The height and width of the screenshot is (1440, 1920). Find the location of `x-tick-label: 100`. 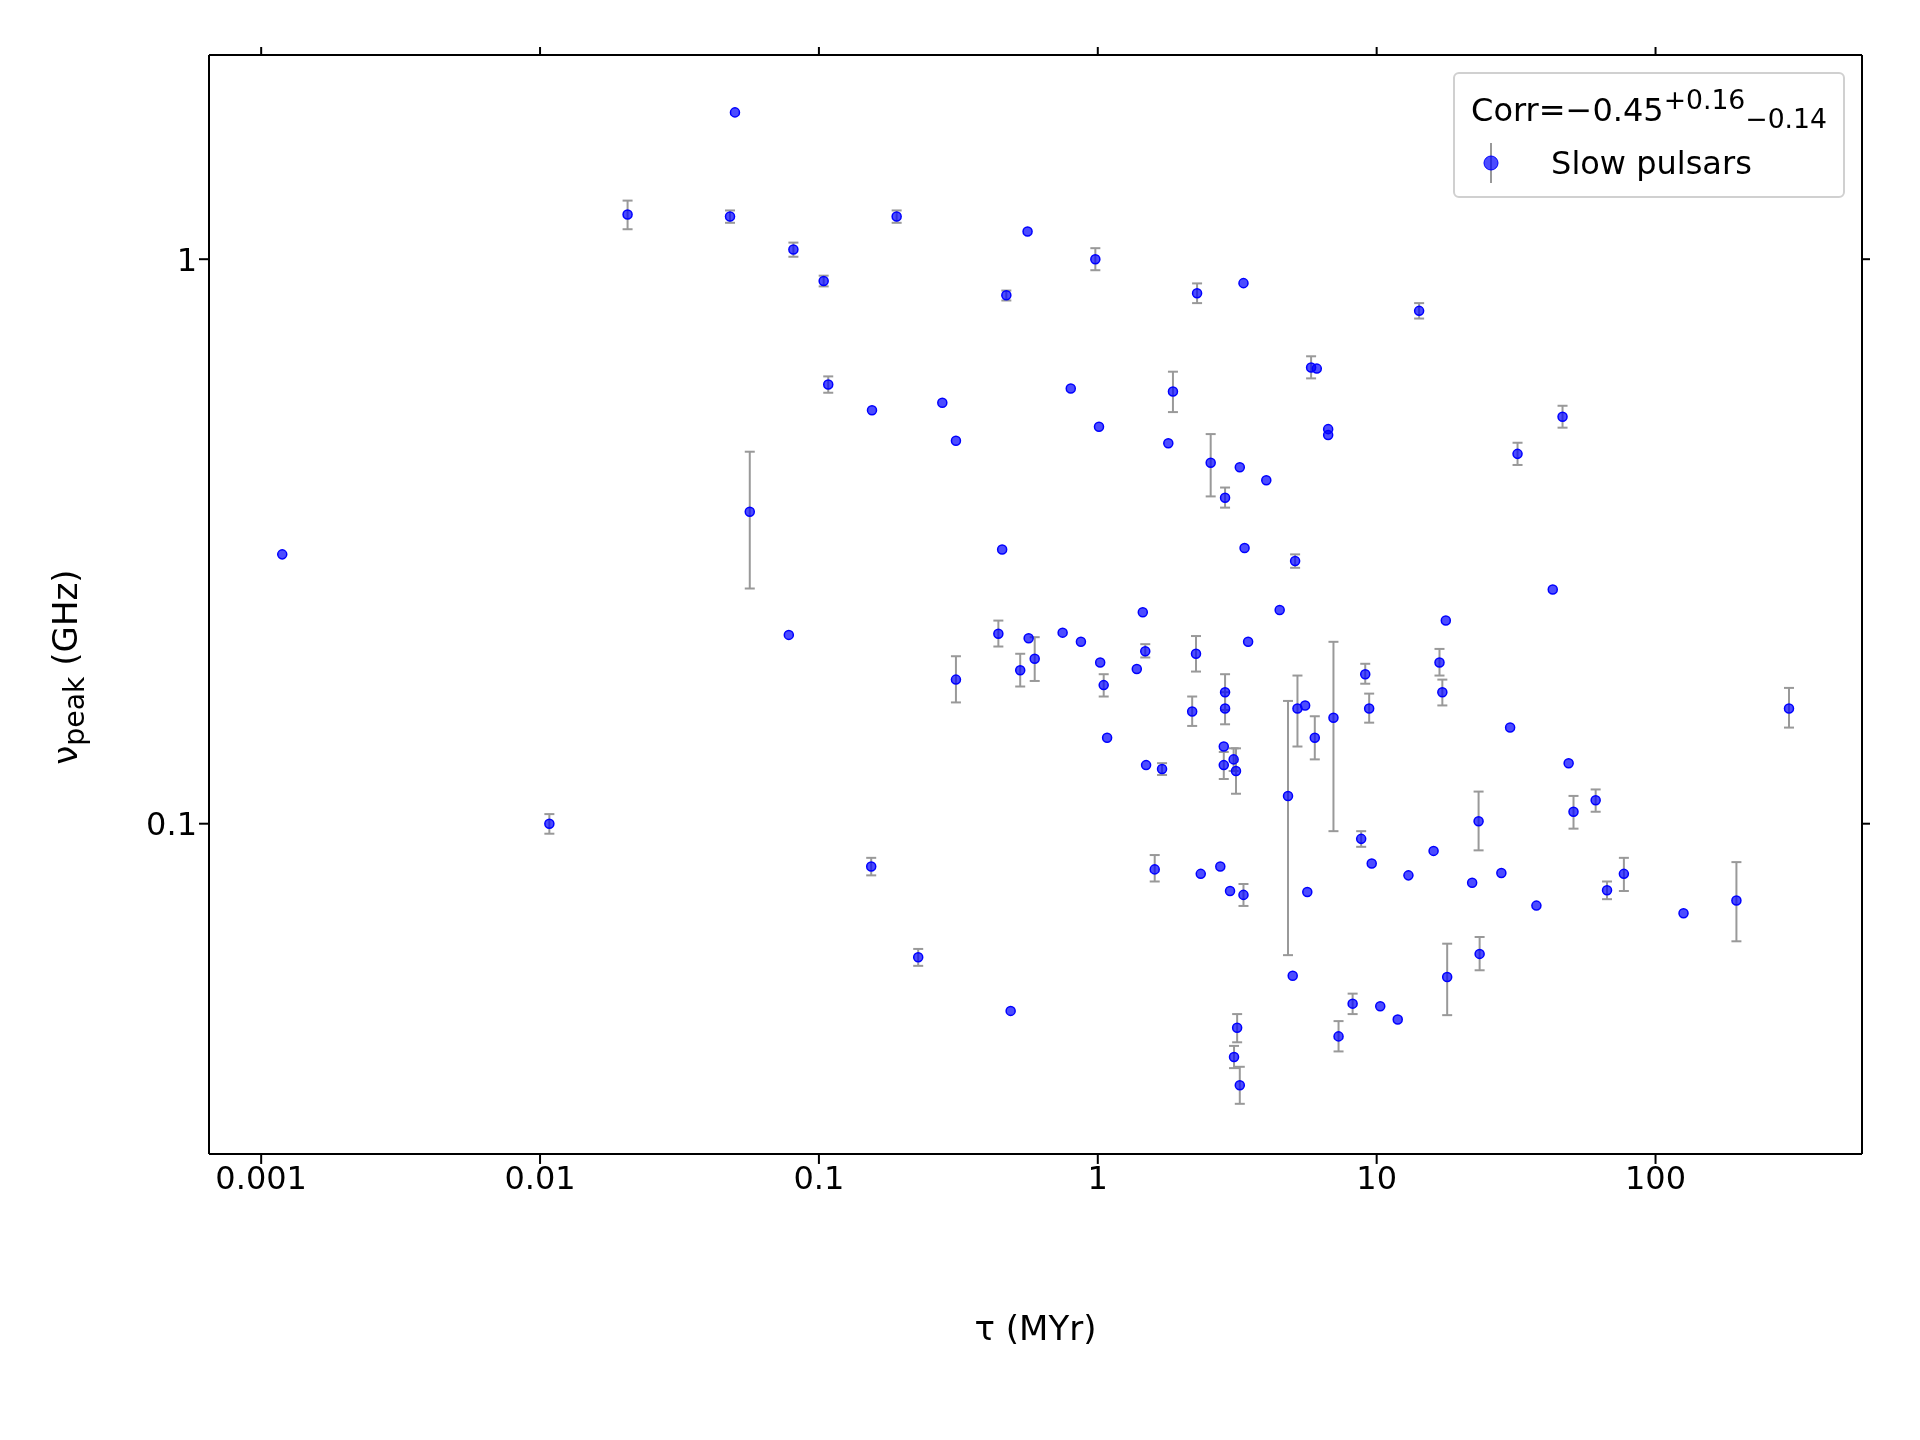

x-tick-label: 100 is located at coordinates (1655, 1177).